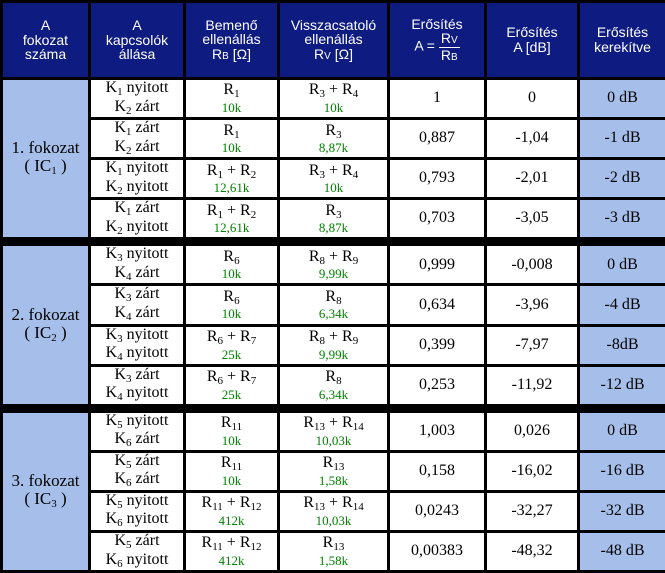 The height and width of the screenshot is (573, 665). What do you see at coordinates (137, 178) in the screenshot?
I see `switch-state-cell: K1 nyitott K2 nyitott` at bounding box center [137, 178].